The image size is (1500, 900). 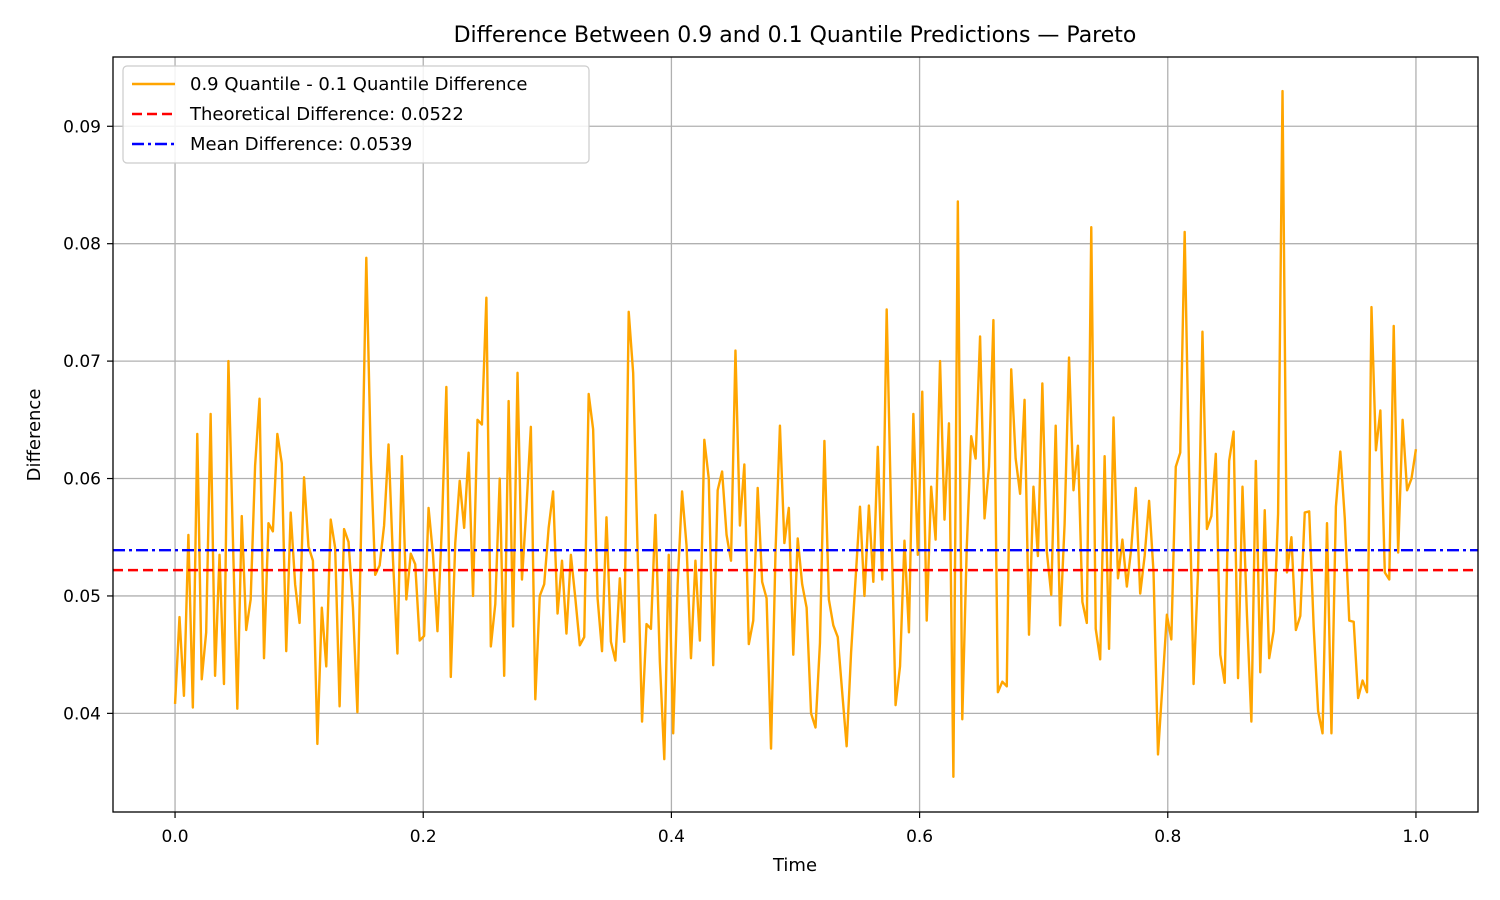 What do you see at coordinates (175, 837) in the screenshot?
I see `x-tick-label: 0.0` at bounding box center [175, 837].